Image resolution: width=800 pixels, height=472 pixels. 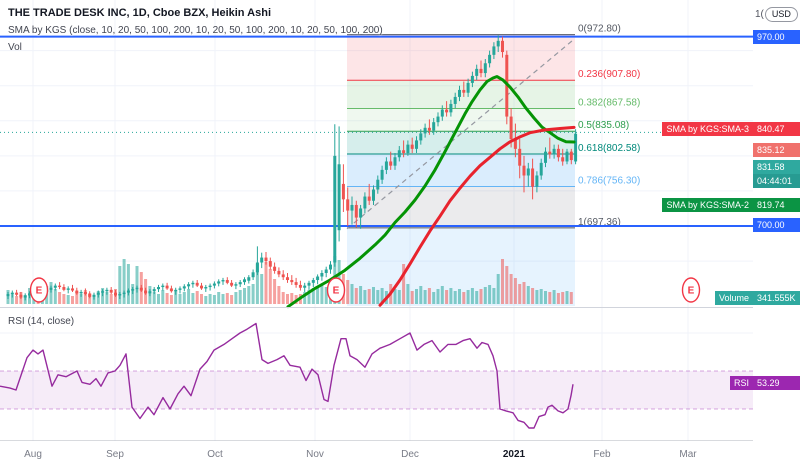 What do you see at coordinates (215, 454) in the screenshot?
I see `time-axis-label: Oct` at bounding box center [215, 454].